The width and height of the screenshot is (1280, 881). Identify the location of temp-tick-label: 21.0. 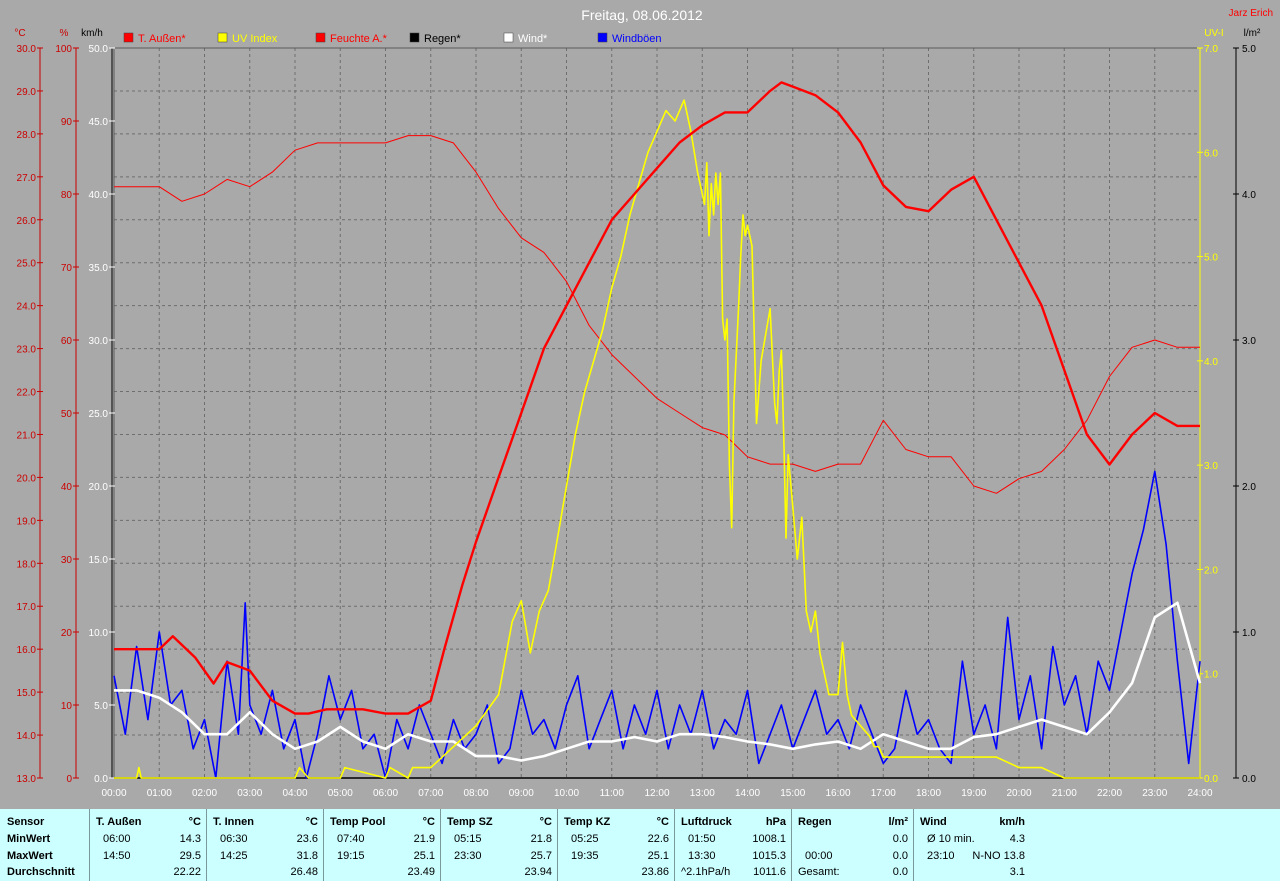
(27, 435).